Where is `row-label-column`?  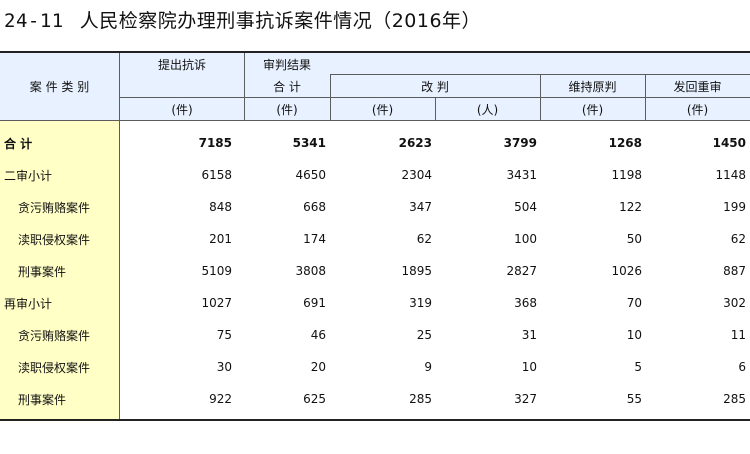 row-label-column is located at coordinates (59, 270).